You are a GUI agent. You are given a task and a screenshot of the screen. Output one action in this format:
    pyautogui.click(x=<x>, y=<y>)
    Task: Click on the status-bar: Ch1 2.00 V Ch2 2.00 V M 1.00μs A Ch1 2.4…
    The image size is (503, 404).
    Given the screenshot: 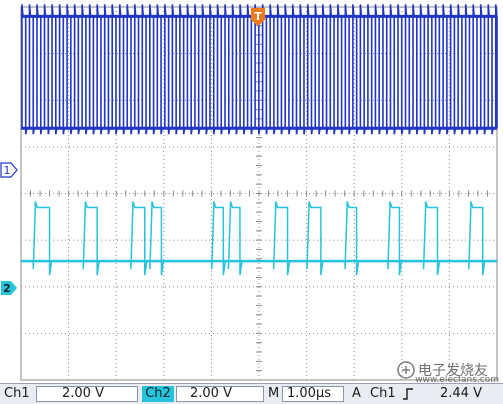 What is the action you would take?
    pyautogui.click(x=251, y=393)
    